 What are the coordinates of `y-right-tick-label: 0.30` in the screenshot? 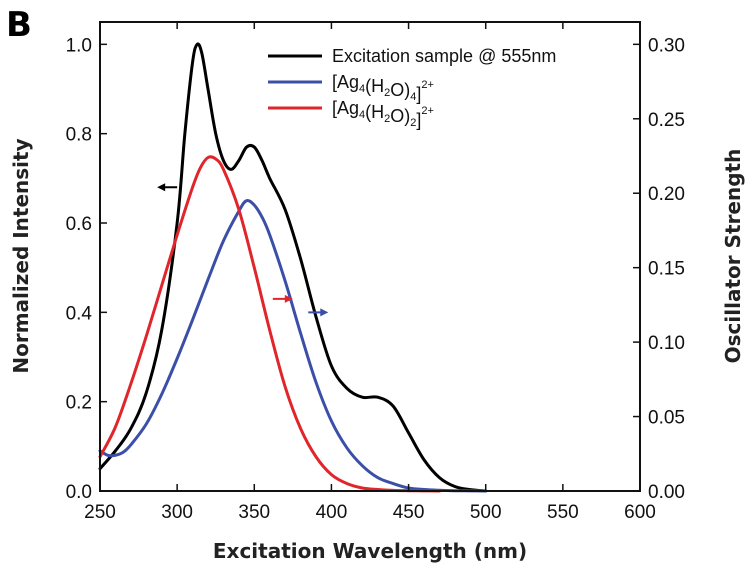 It's located at (666, 45).